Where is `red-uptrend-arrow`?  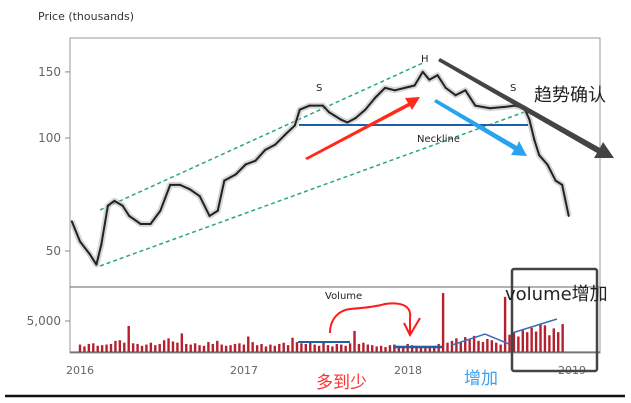 red-uptrend-arrow is located at coordinates (362, 128).